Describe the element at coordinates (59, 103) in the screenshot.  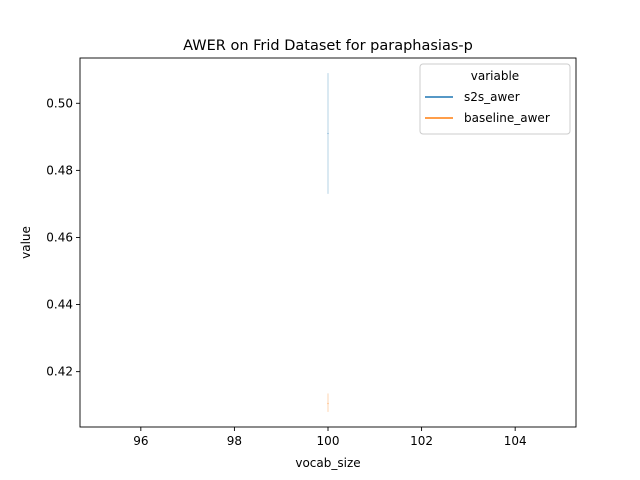
I see `y-tick-label: 0.50` at that location.